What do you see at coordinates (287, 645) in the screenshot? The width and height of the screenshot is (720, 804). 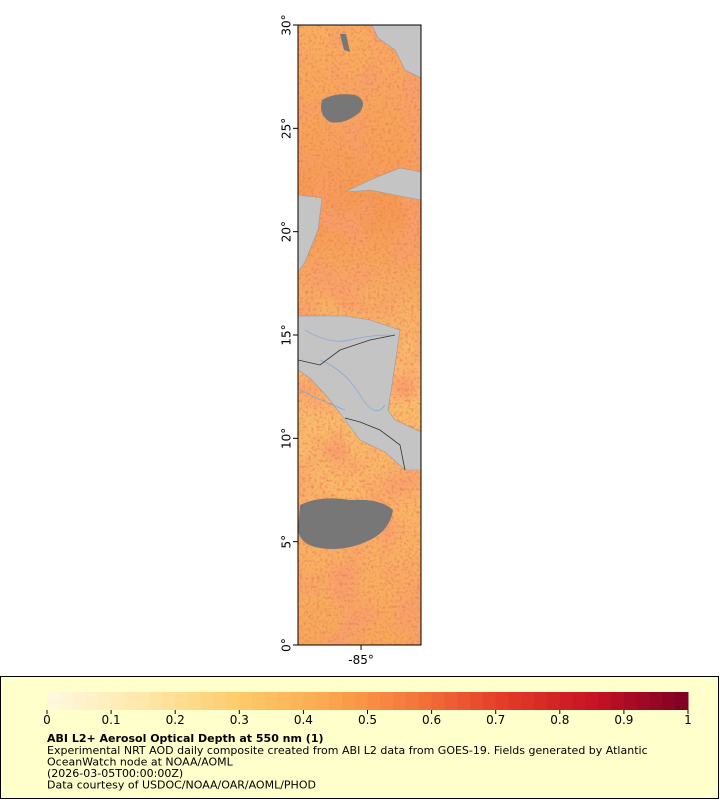 I see `lat-tick-label: 0°` at bounding box center [287, 645].